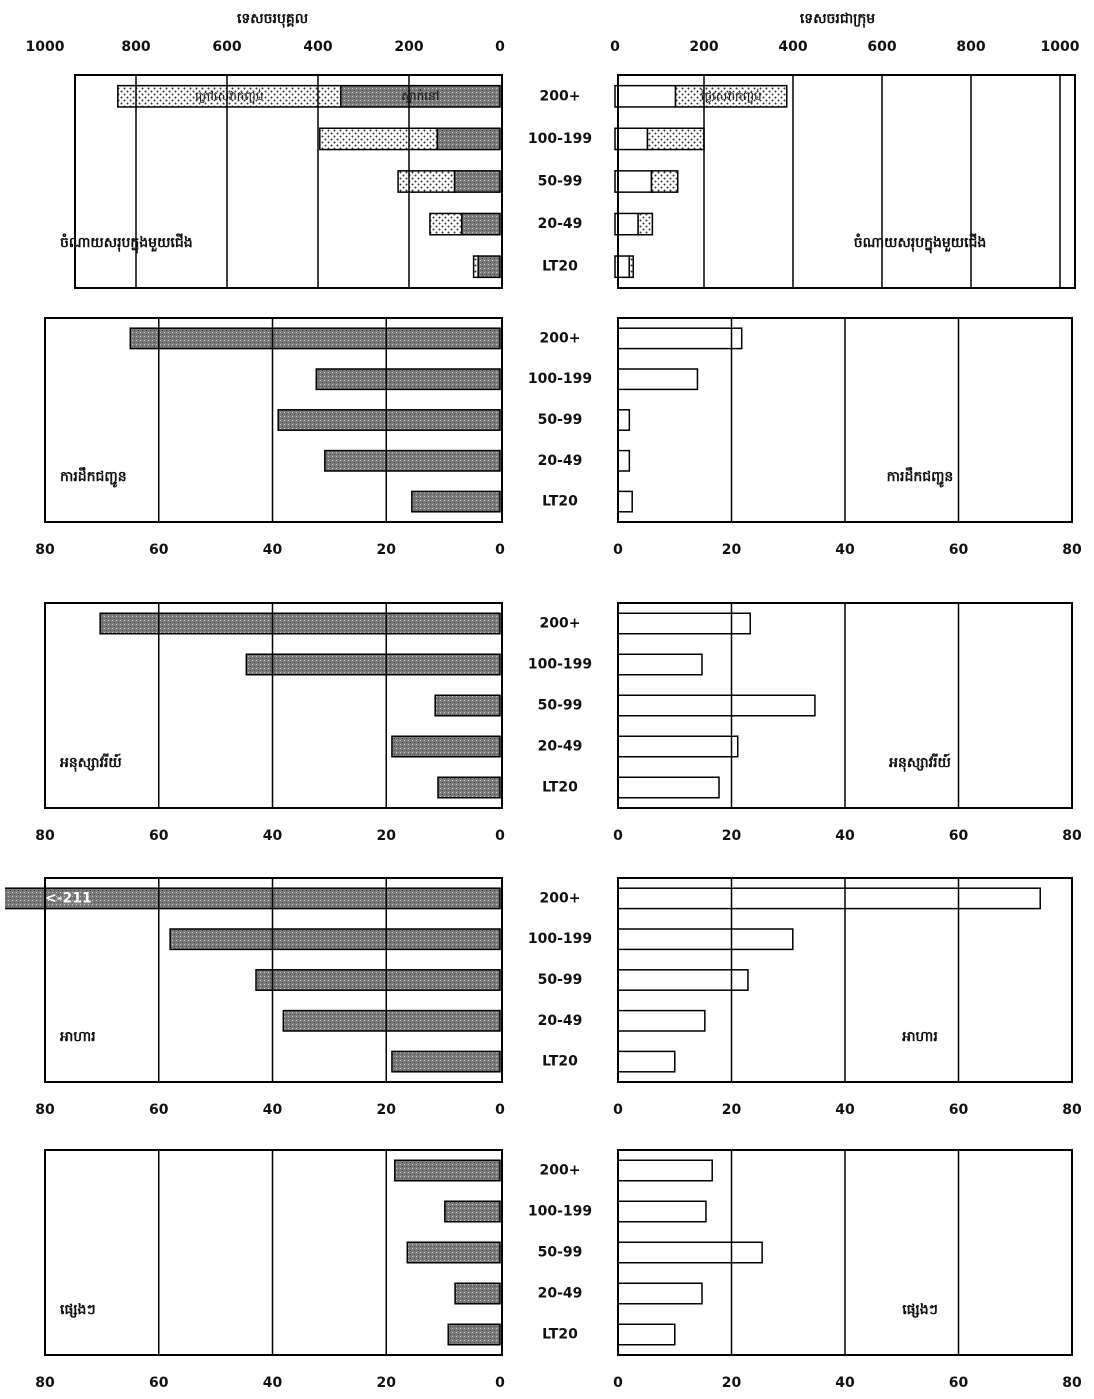 Image resolution: width=1094 pixels, height=1399 pixels. What do you see at coordinates (126, 243) in the screenshot?
I see `panel-title: ចំណាយសរុបក្នុងមួយជើង` at bounding box center [126, 243].